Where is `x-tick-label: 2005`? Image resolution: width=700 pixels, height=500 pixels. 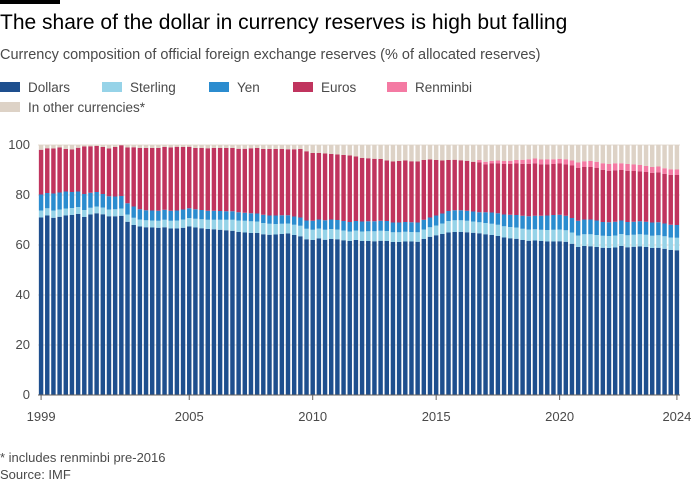
x-tick-label: 2005 is located at coordinates (189, 416).